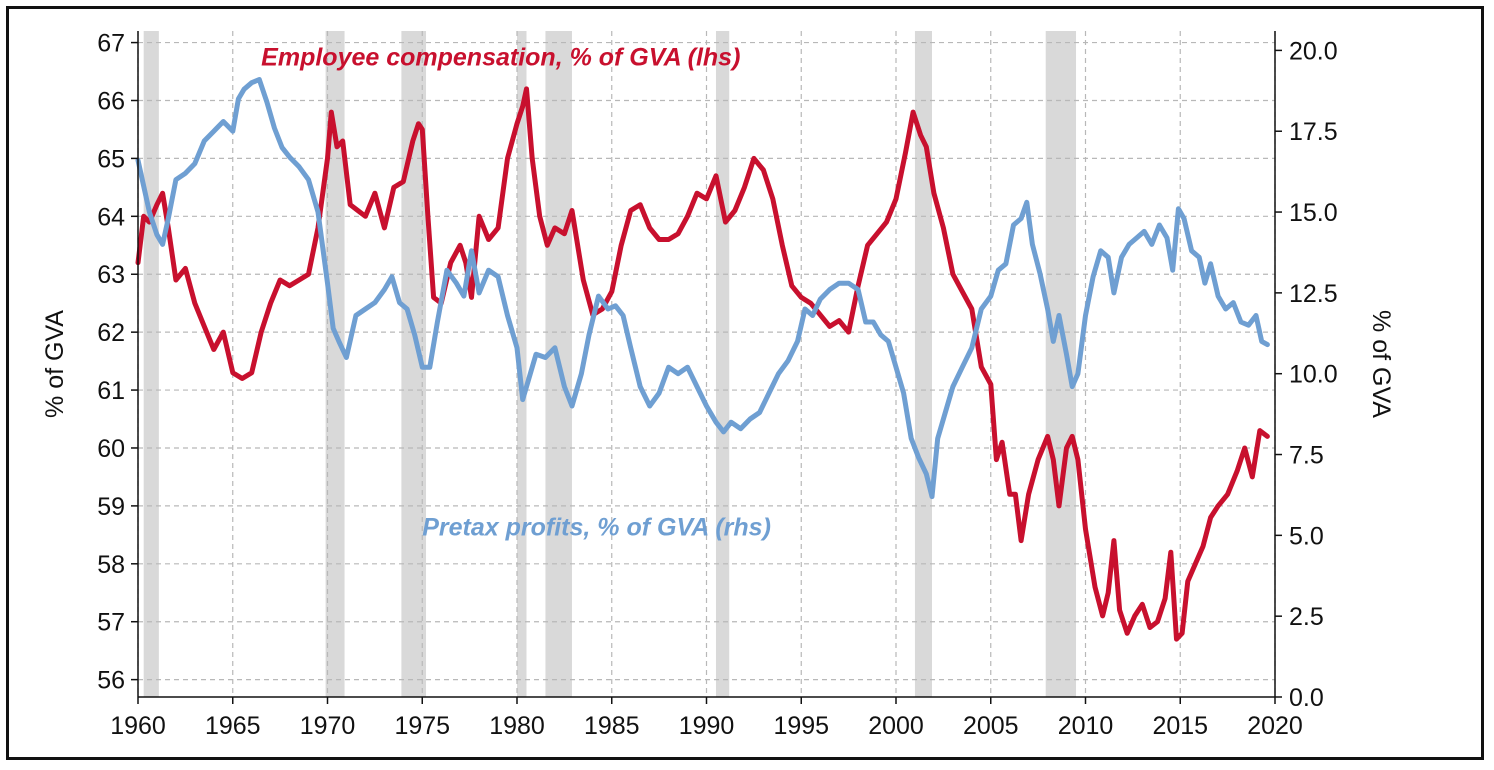 The height and width of the screenshot is (770, 1494). What do you see at coordinates (1313, 213) in the screenshot?
I see `y-right-tick-label: 15.0` at bounding box center [1313, 213].